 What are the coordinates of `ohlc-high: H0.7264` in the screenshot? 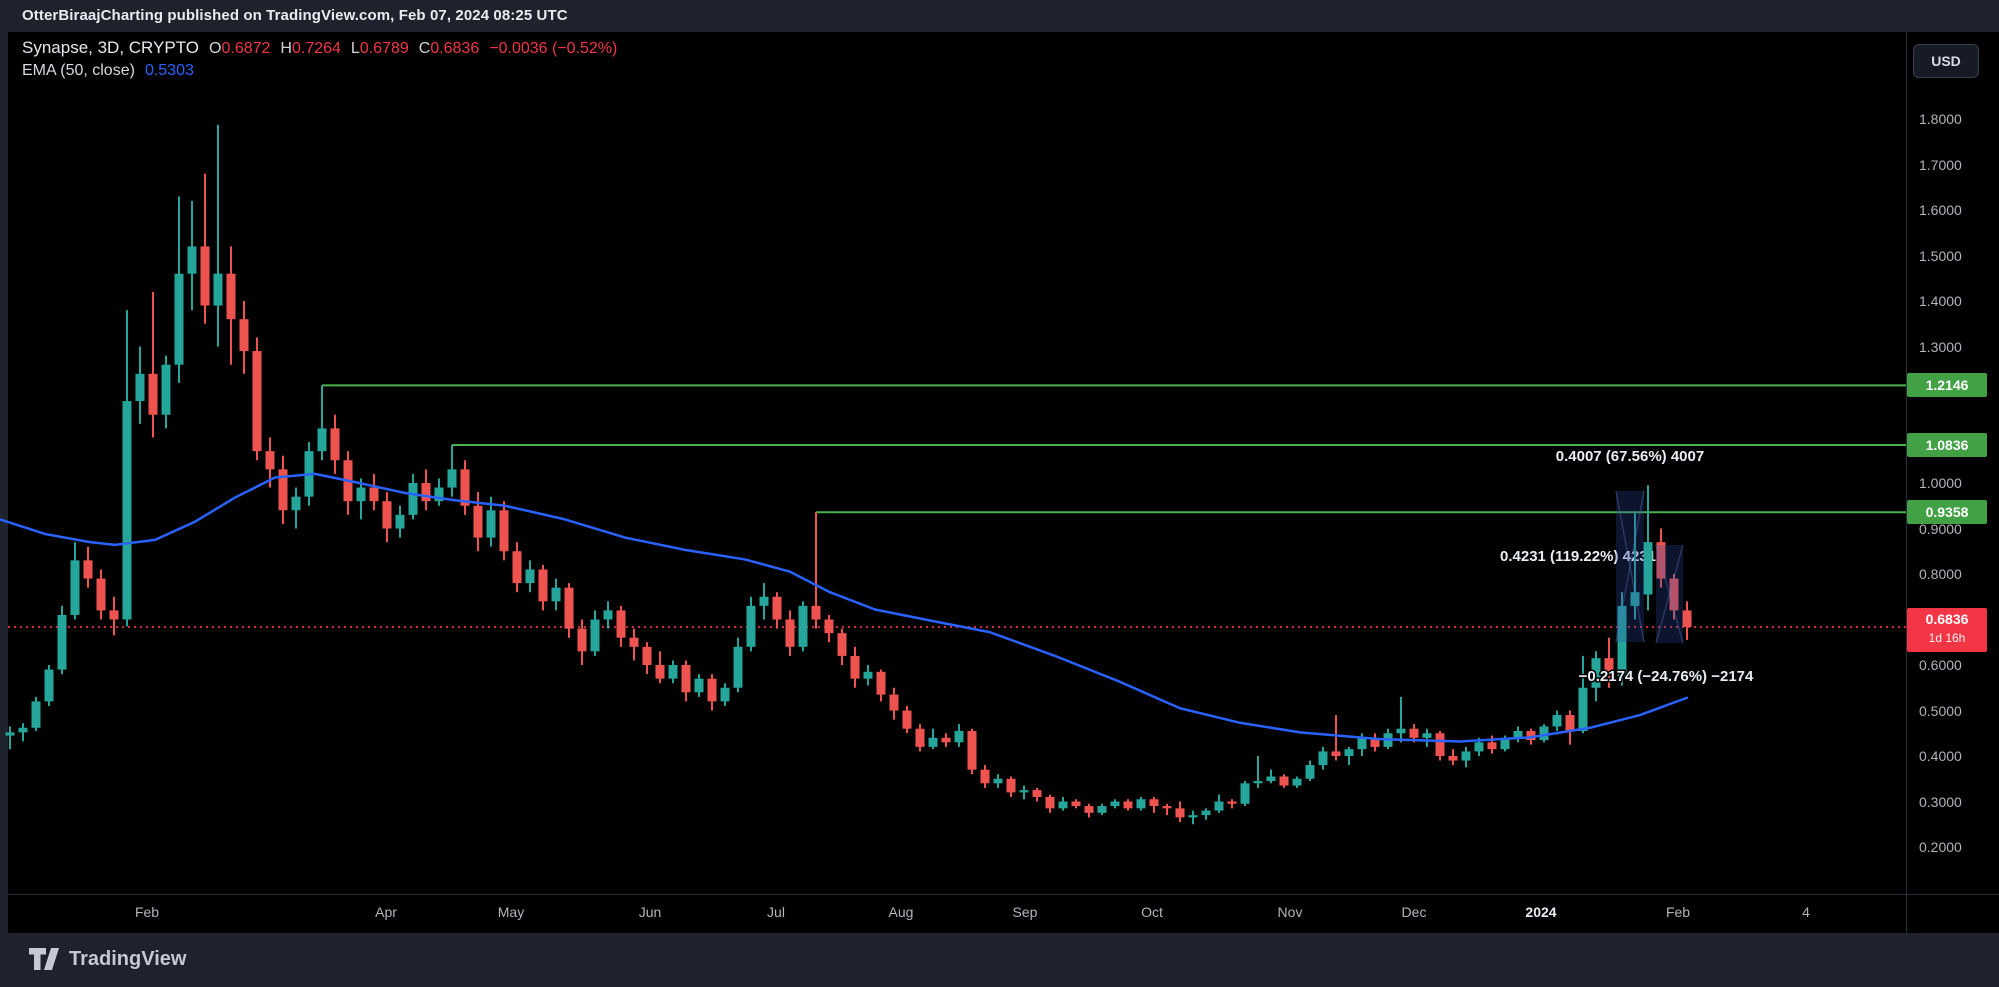 It's located at (310, 48).